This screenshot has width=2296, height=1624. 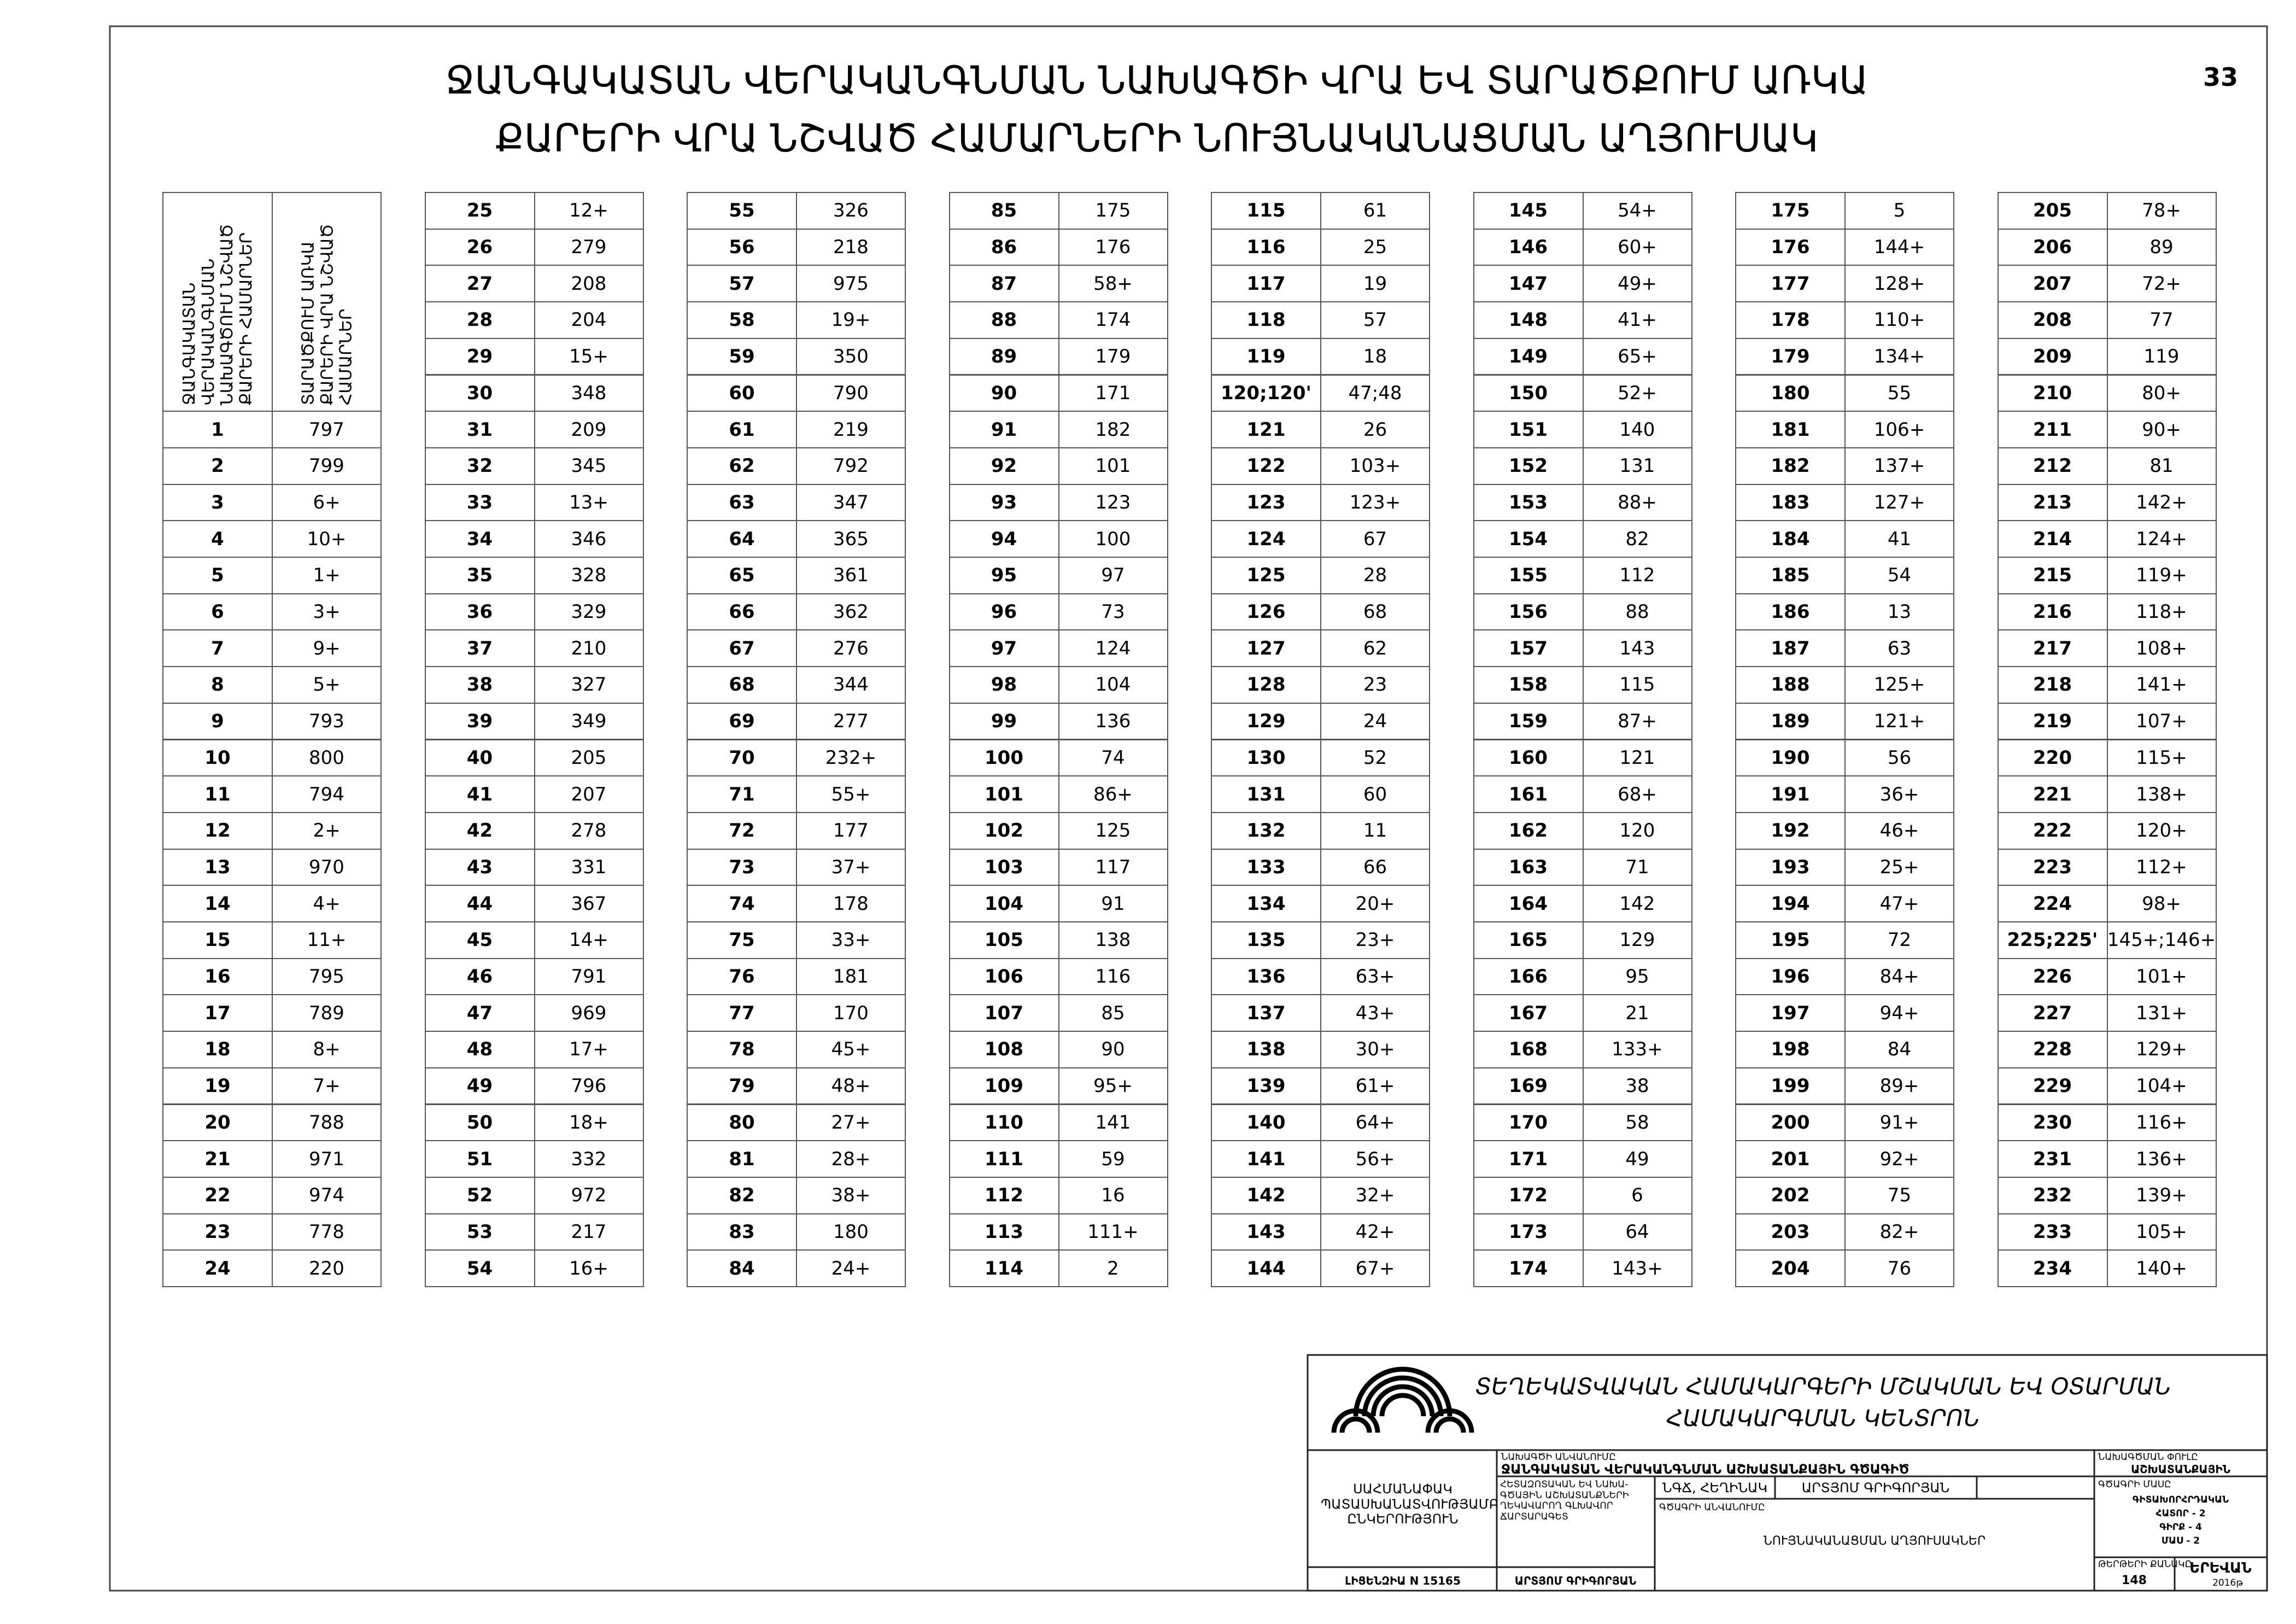 What do you see at coordinates (479, 1086) in the screenshot?
I see `row-key: 49` at bounding box center [479, 1086].